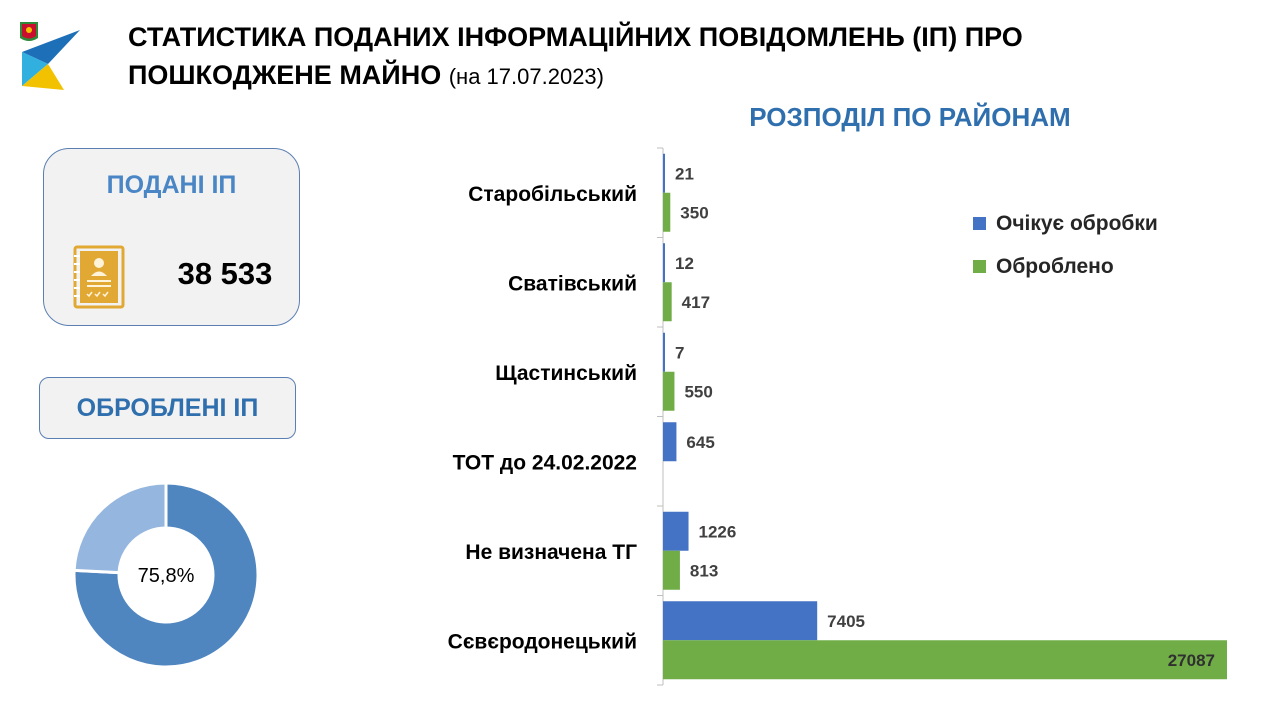  Describe the element at coordinates (700, 442) in the screenshot. I see `bar-value-label: 645` at that location.